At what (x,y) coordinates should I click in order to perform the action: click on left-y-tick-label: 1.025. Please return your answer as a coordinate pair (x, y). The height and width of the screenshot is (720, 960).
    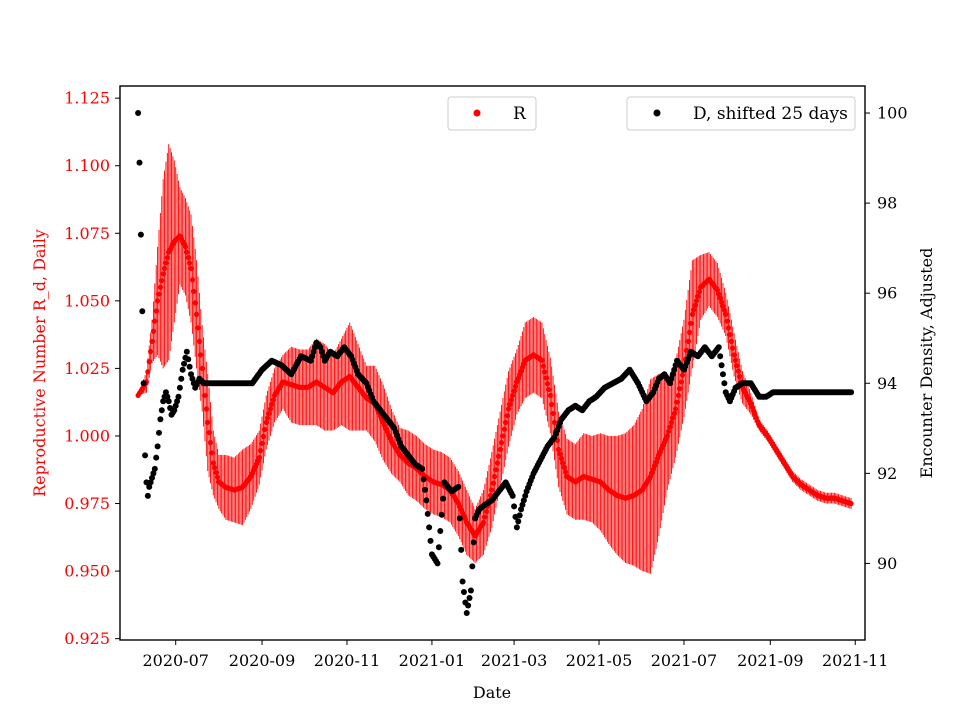
    Looking at the image, I should click on (87, 368).